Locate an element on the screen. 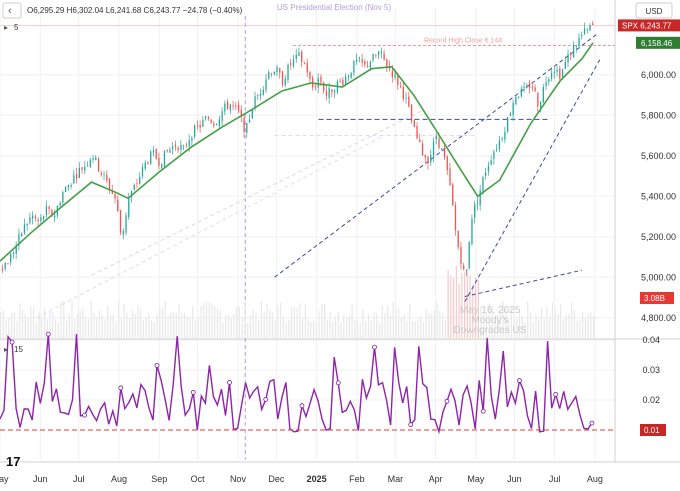 The width and height of the screenshot is (680, 491). downgrade-annotation-line3: Downgrades US is located at coordinates (490, 330).